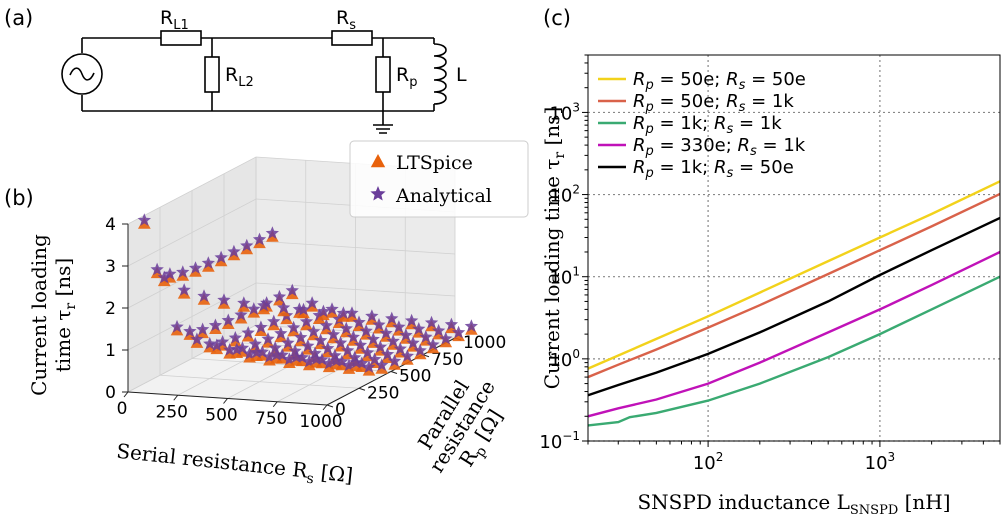 Image resolution: width=1005 pixels, height=521 pixels. What do you see at coordinates (39, 315) in the screenshot?
I see `z-label-line1: Current loading` at bounding box center [39, 315].